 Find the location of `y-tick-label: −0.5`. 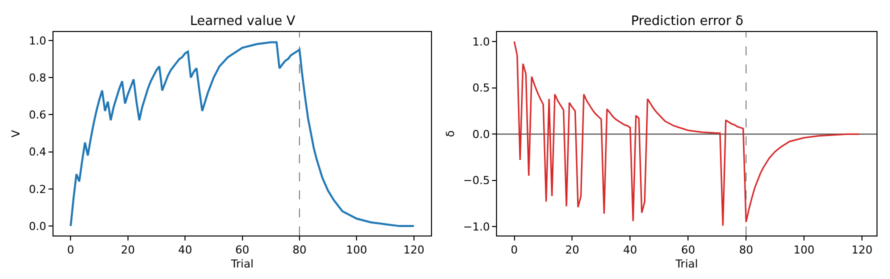

y-tick-label: −0.5 is located at coordinates (476, 181).